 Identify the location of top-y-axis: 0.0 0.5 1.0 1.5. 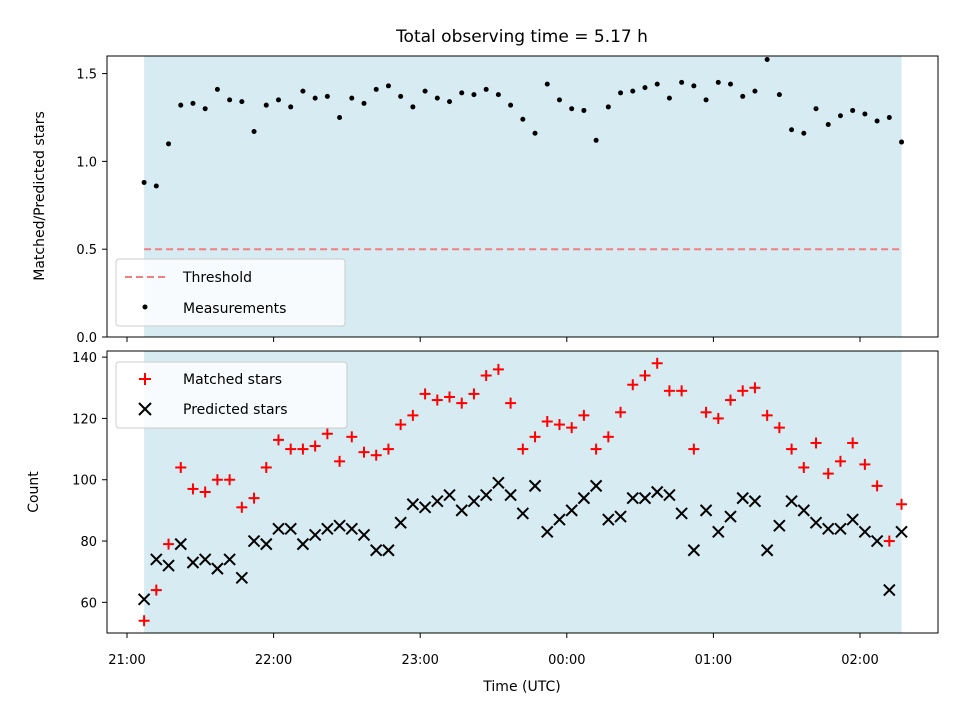
(91, 207).